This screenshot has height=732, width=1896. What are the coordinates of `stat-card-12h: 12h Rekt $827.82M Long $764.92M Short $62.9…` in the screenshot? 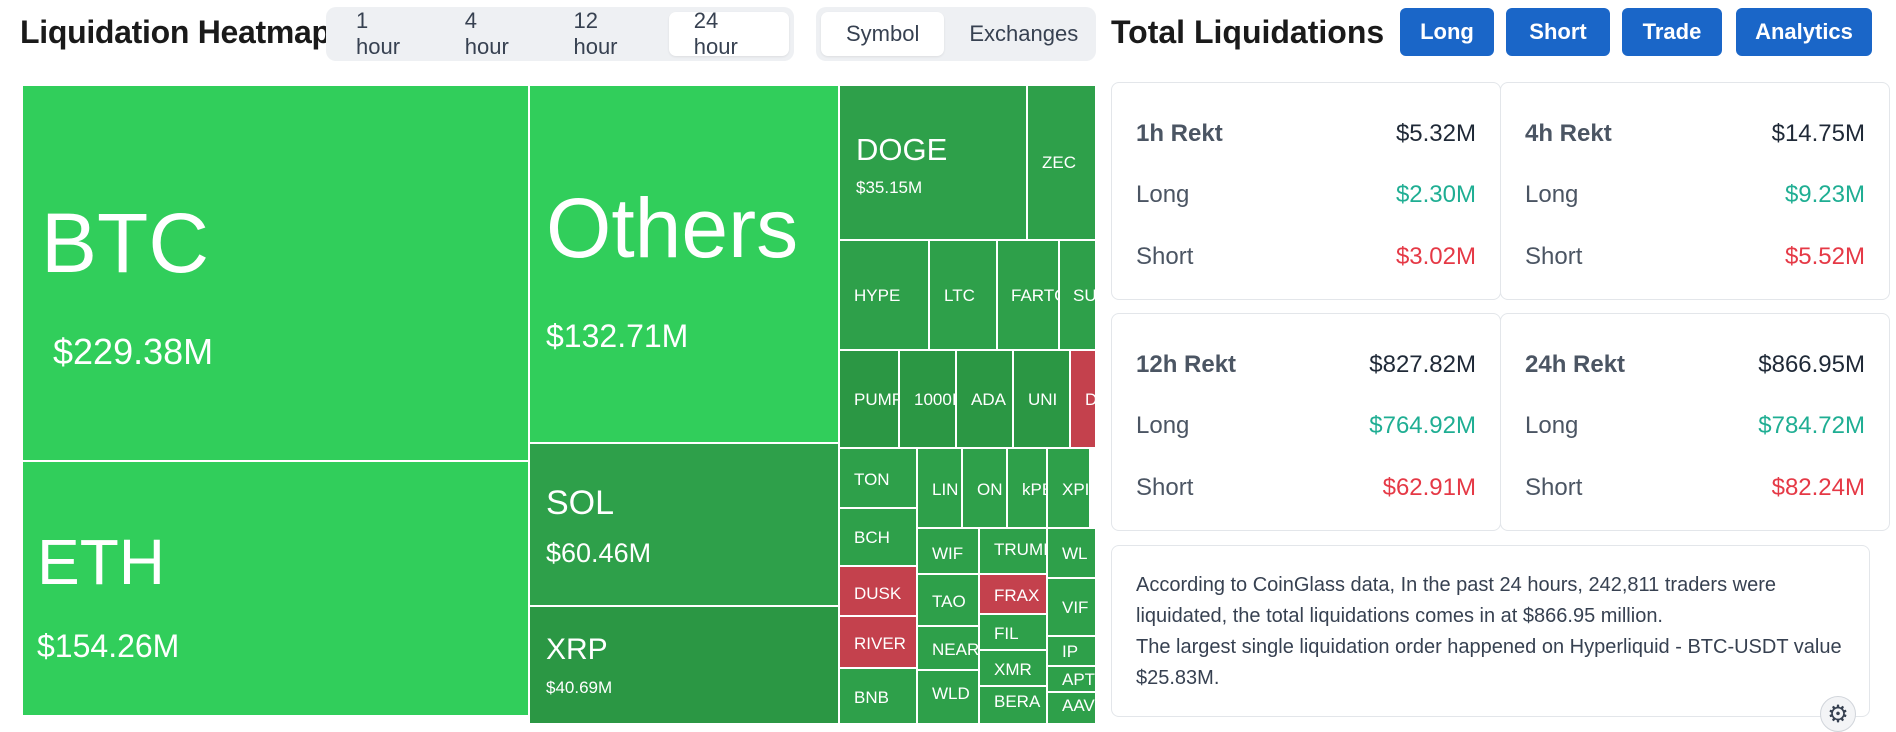 It's located at (1306, 422).